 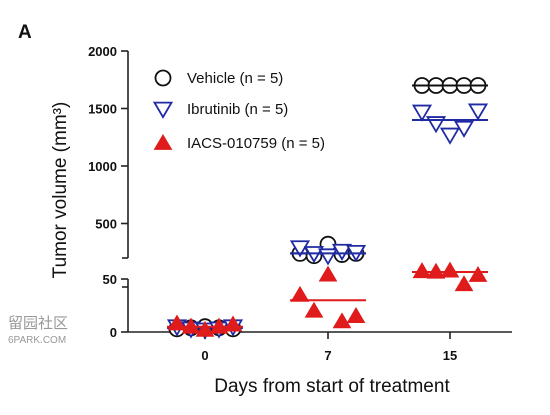 What do you see at coordinates (37, 340) in the screenshot?
I see `watermark-line2: 6PARK.COM` at bounding box center [37, 340].